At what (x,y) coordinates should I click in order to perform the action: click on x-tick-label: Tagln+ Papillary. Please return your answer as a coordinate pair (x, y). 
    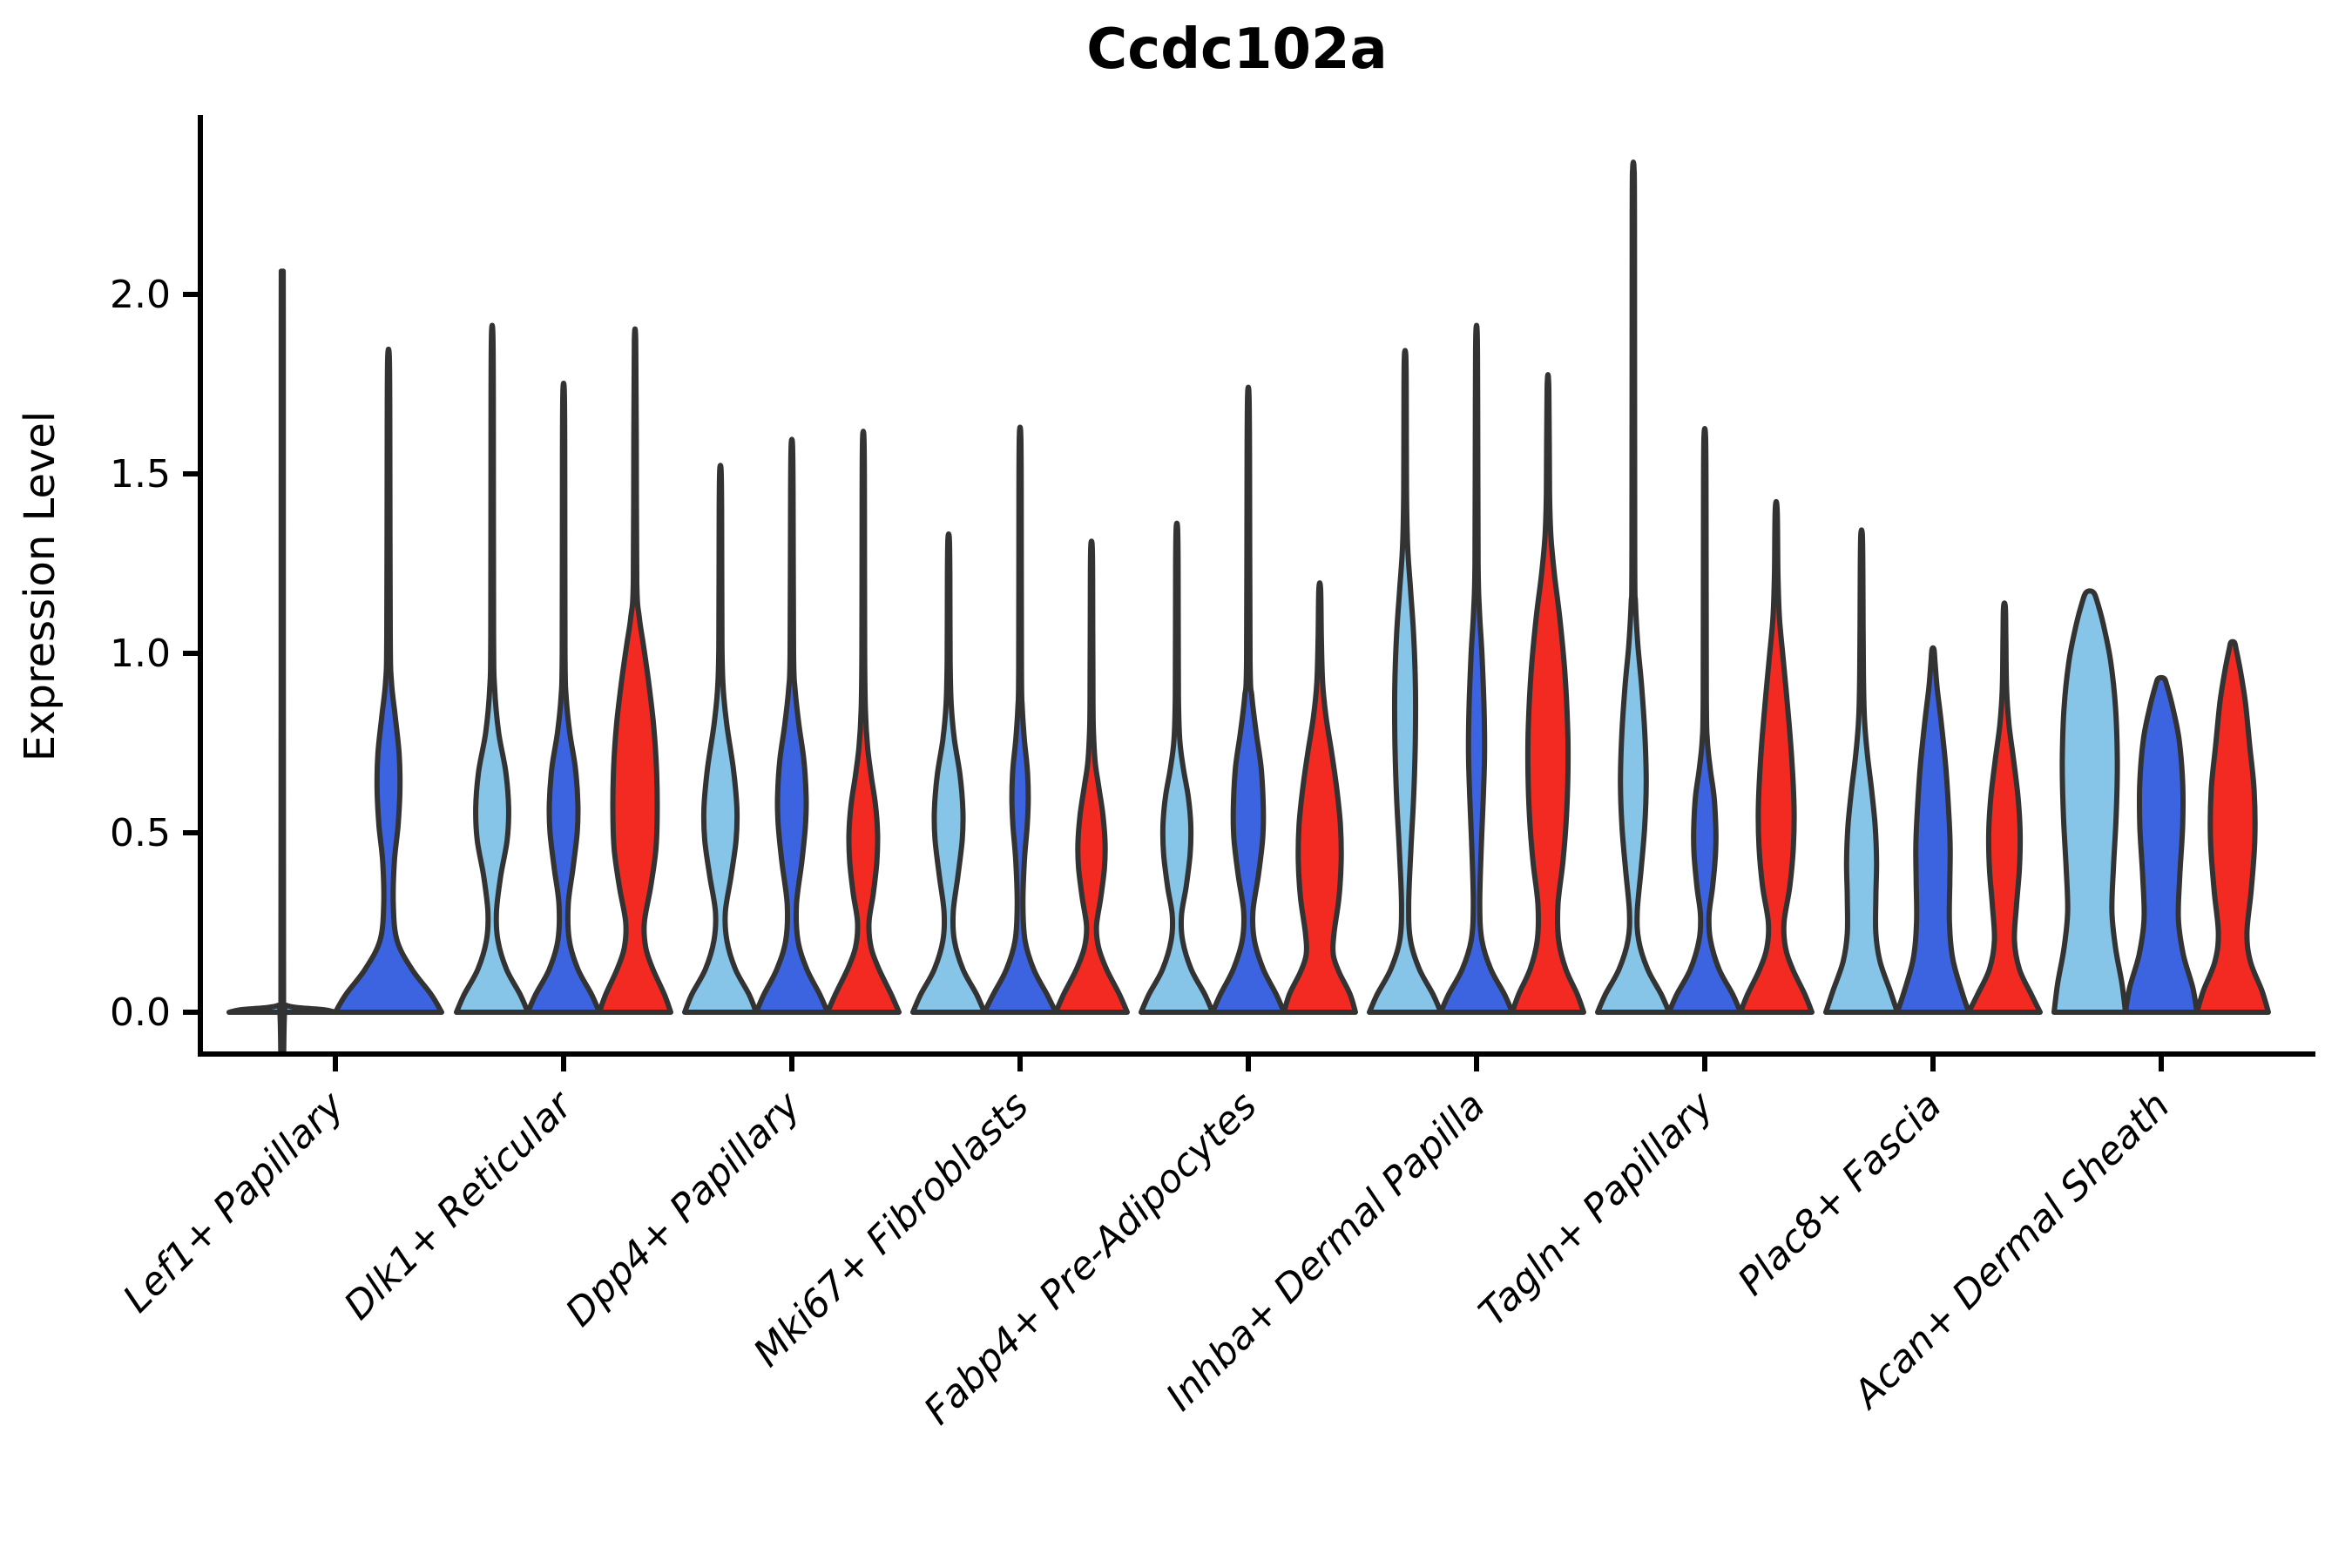
    Looking at the image, I should click on (1596, 1209).